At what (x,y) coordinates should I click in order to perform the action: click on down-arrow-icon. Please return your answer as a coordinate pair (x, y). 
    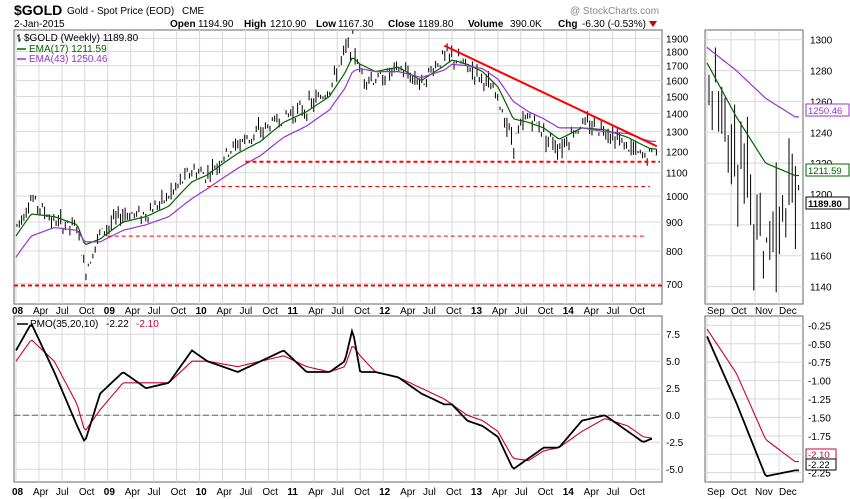
    Looking at the image, I should click on (653, 24).